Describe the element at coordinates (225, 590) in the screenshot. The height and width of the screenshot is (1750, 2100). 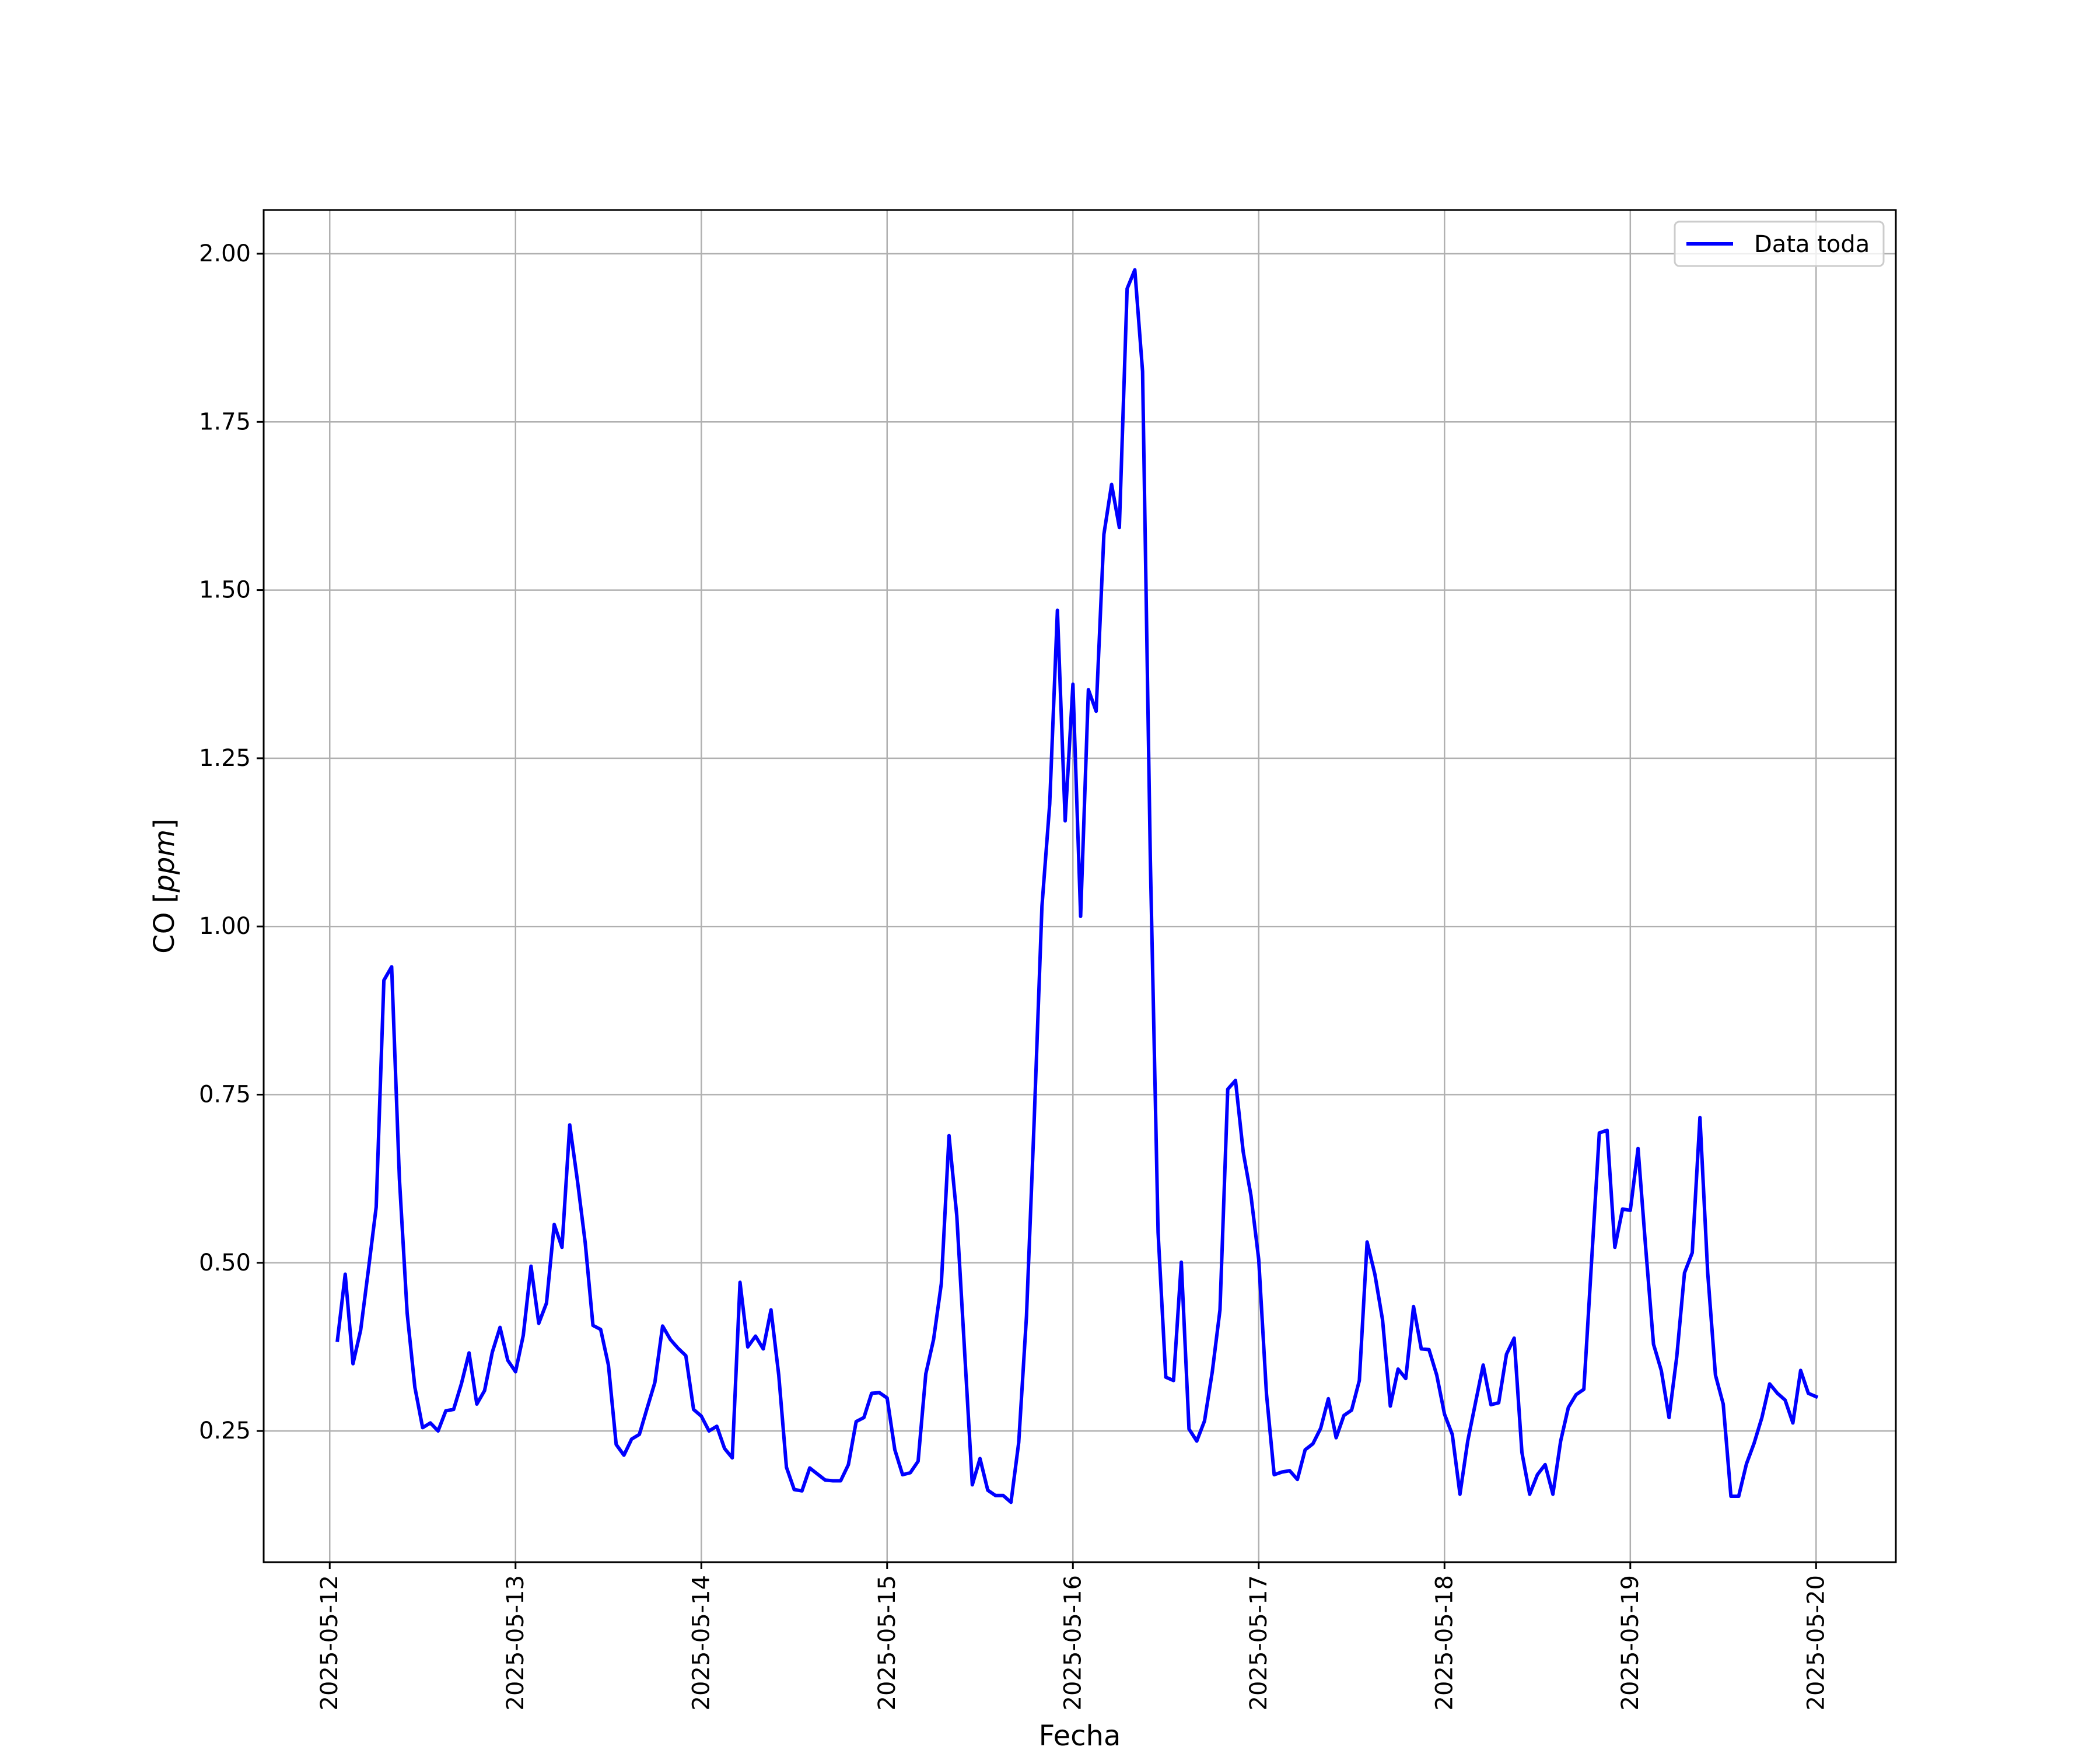
I see `y-tick-label: 1.50` at that location.